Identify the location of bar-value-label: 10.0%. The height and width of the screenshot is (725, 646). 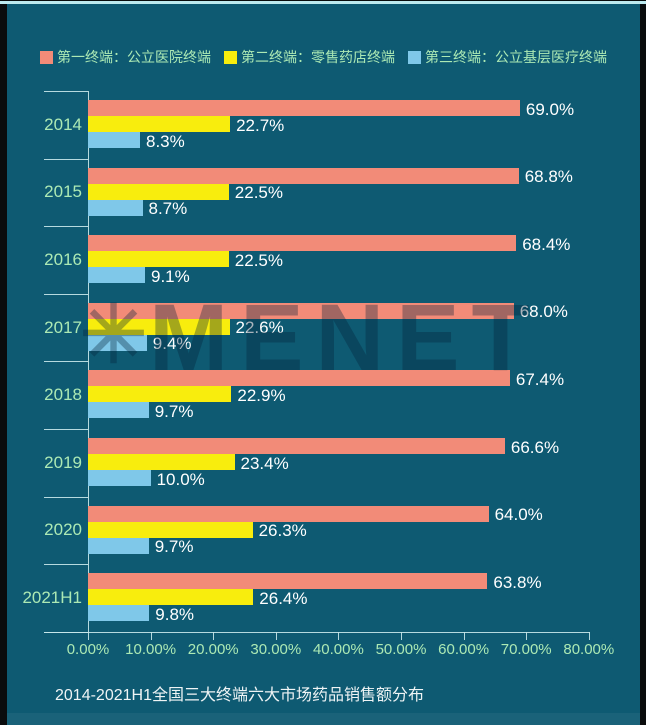
(180, 479).